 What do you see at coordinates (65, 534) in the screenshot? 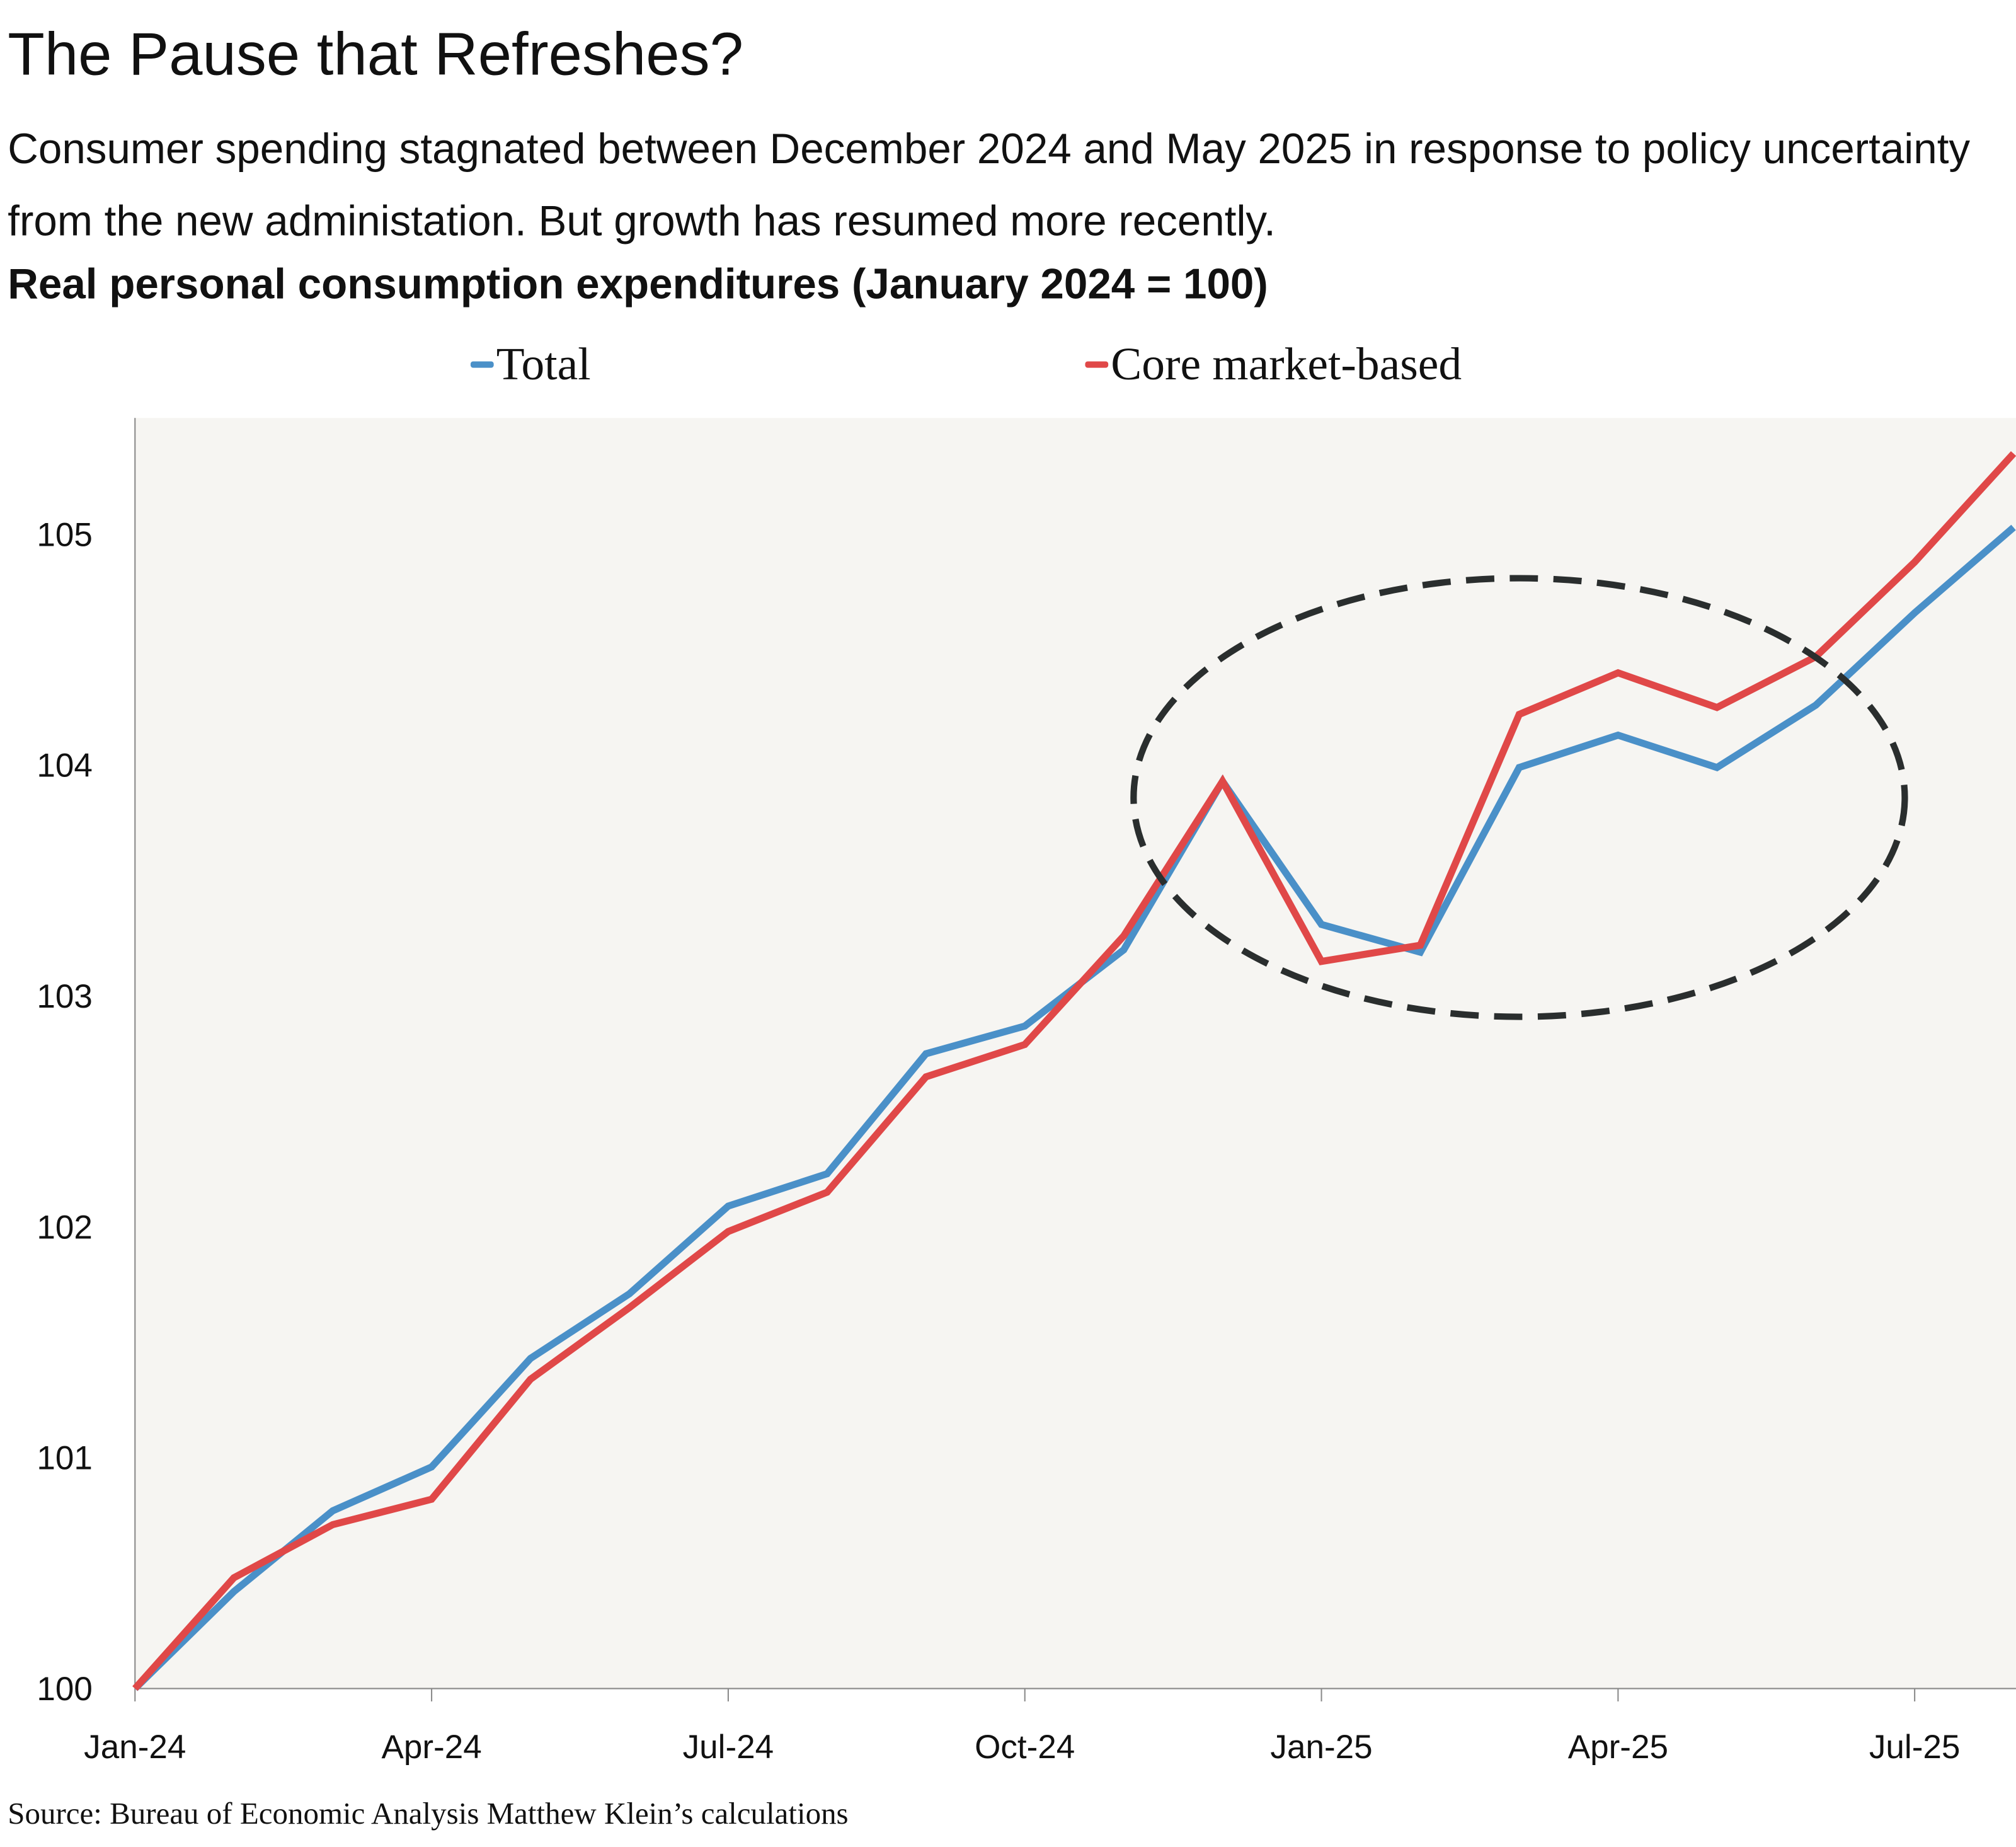
I see `y-tick-label: 105` at bounding box center [65, 534].